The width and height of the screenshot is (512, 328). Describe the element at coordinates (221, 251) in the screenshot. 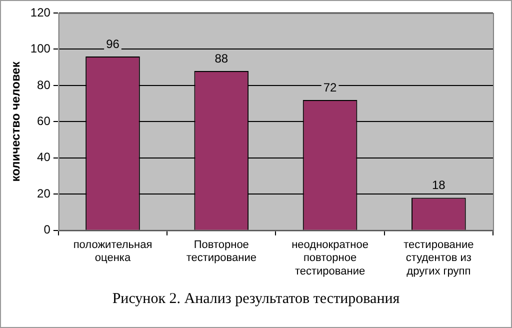

I see `x-tick-label: Повторное тестирование` at that location.